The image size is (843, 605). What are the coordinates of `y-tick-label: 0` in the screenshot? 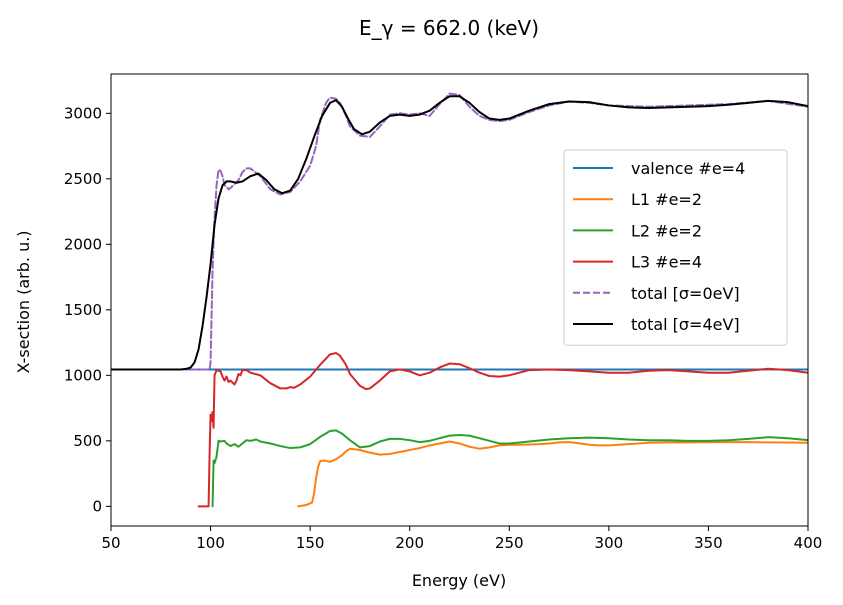 It's located at (97, 506).